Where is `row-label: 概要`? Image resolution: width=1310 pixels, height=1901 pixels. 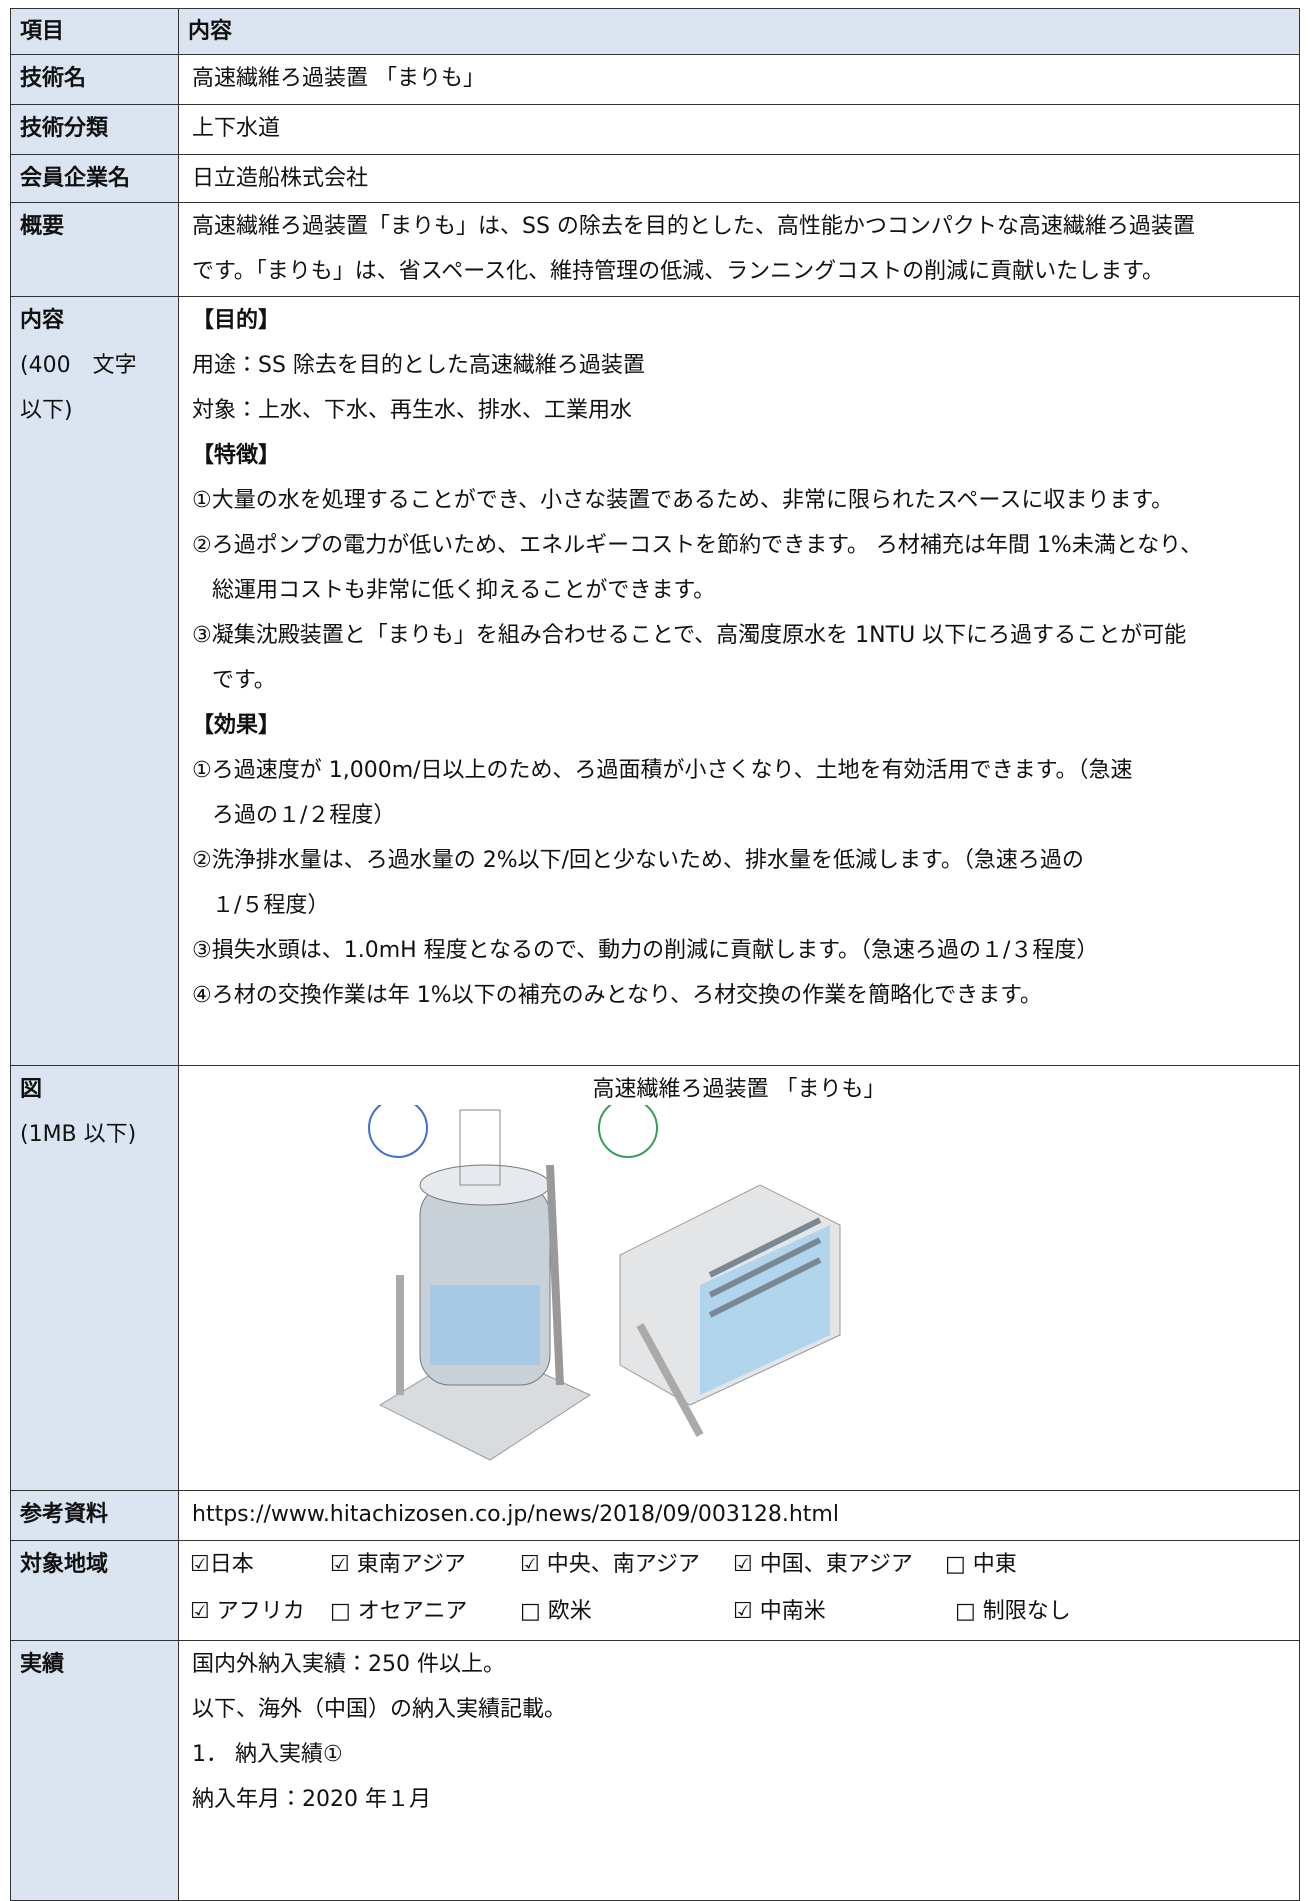 row-label: 概要 is located at coordinates (42, 226).